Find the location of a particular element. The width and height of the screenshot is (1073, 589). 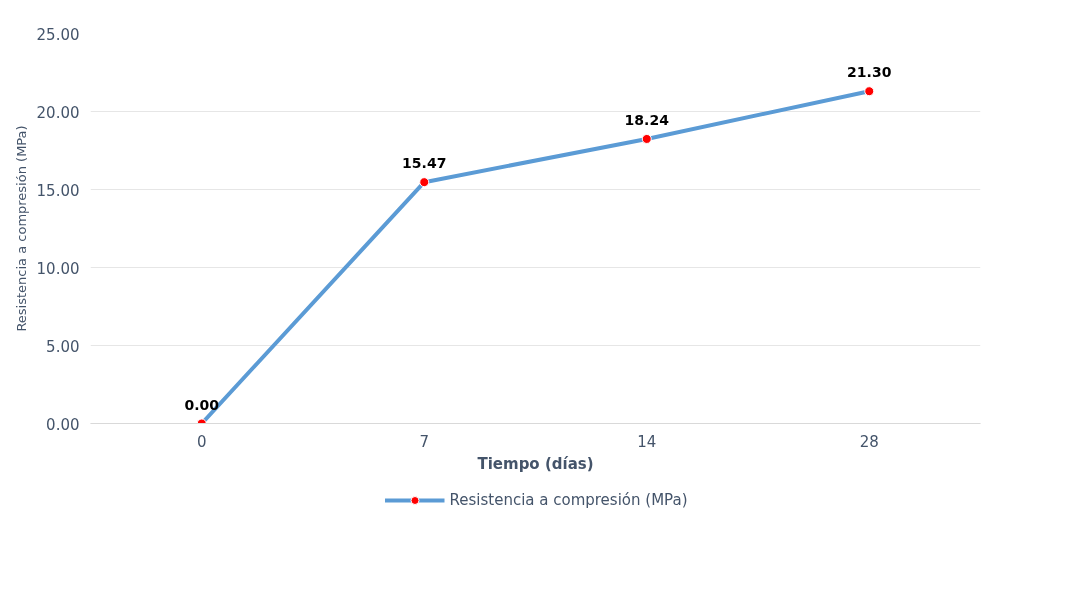

y-tick-label: 10.00 is located at coordinates (58, 268).